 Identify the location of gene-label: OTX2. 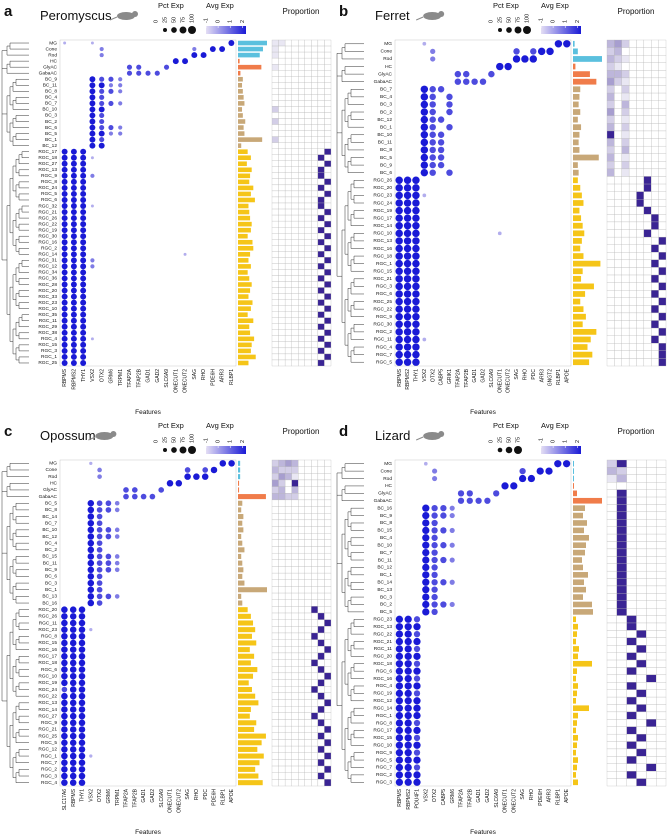
(100, 795).